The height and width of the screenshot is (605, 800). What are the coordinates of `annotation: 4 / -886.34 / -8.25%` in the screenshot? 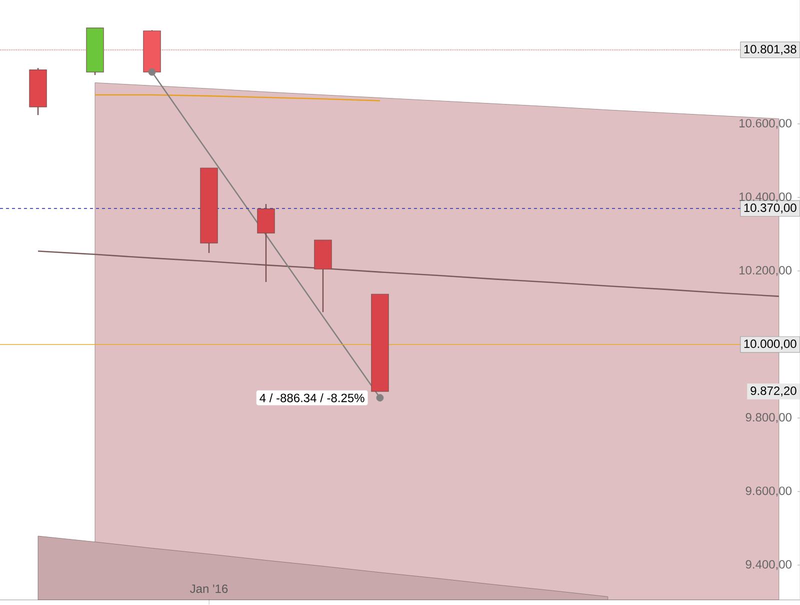 It's located at (312, 397).